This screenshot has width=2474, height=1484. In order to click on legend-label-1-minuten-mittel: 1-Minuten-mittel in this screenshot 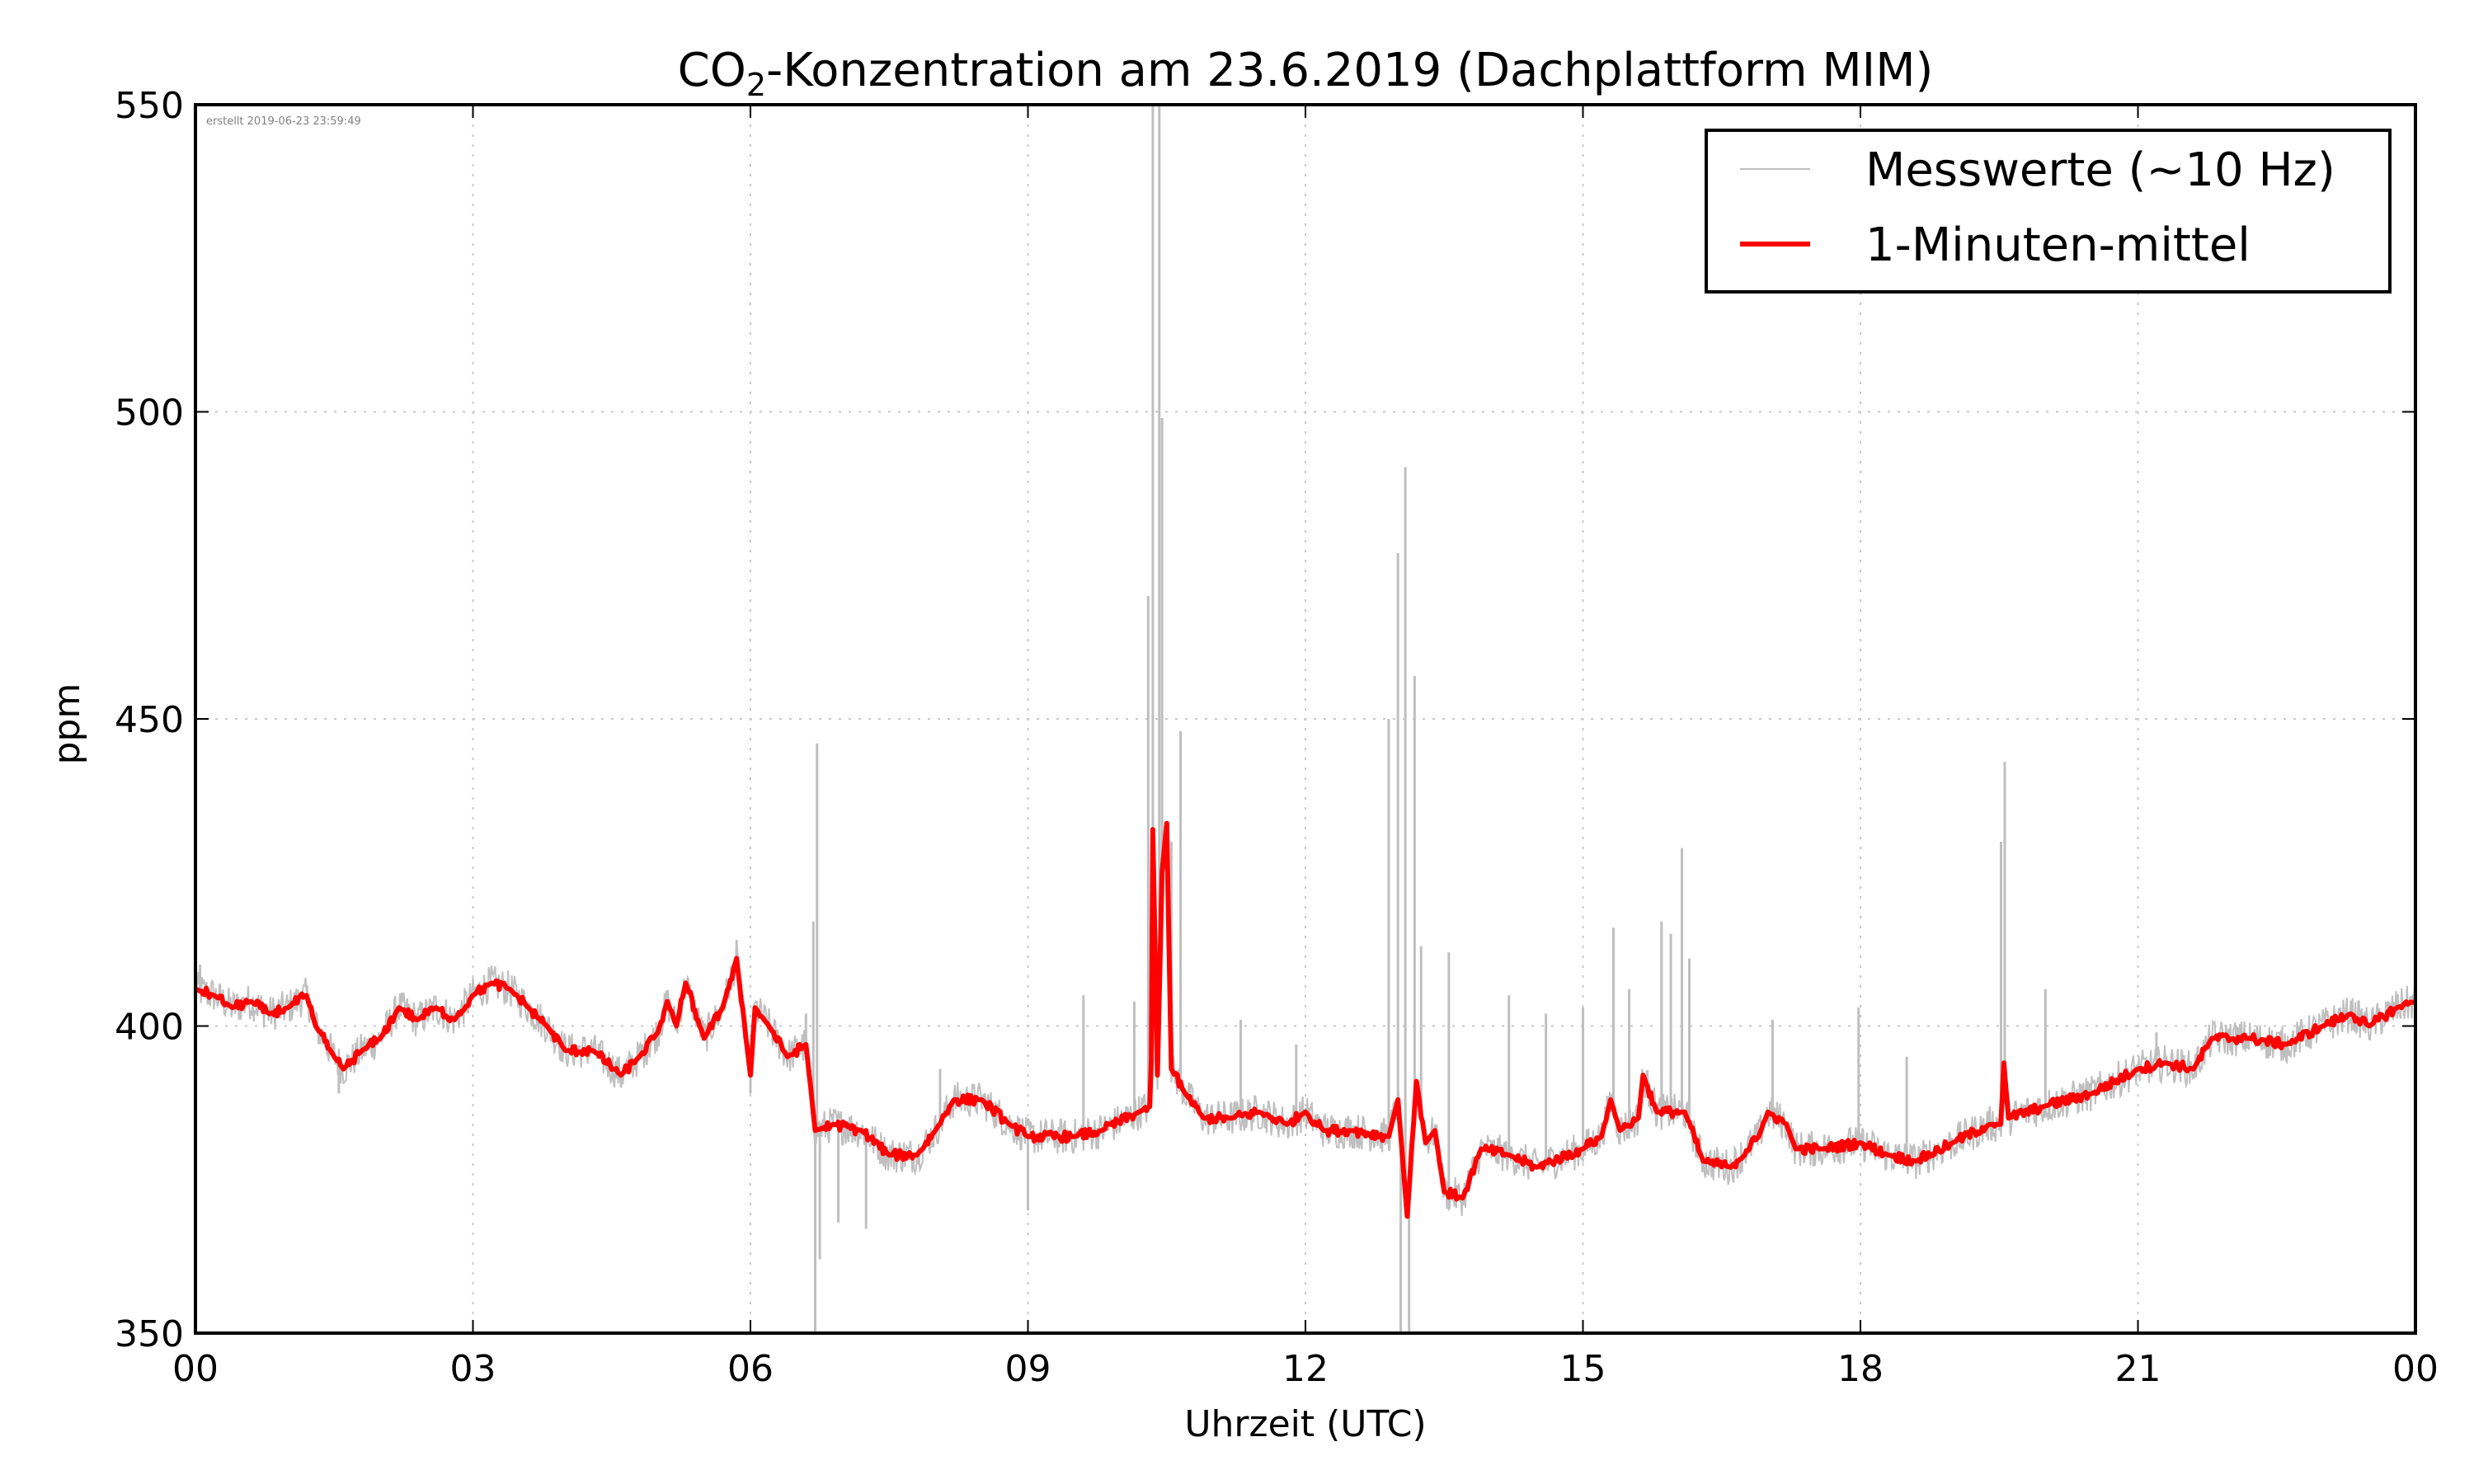, I will do `click(2058, 245)`.